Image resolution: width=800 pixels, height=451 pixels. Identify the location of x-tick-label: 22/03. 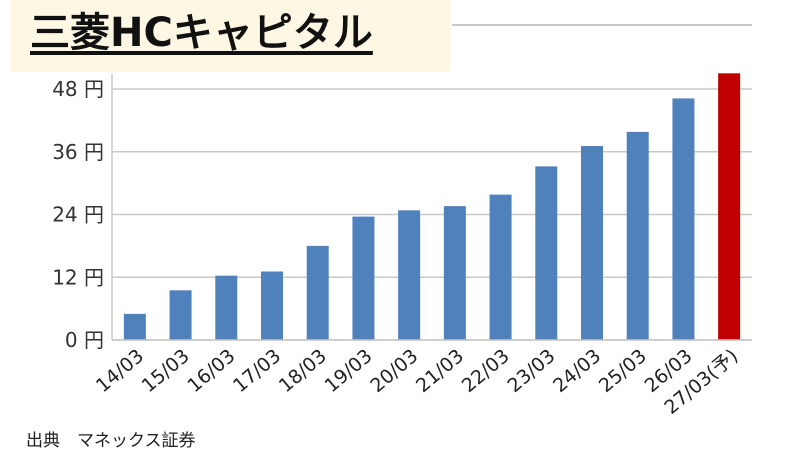
(486, 371).